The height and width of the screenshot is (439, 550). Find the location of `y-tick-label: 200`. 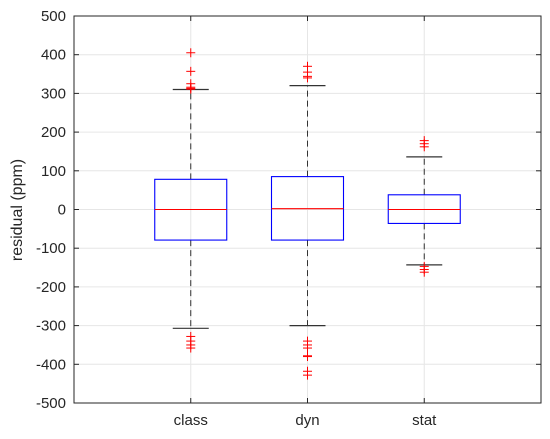

y-tick-label: 200 is located at coordinates (53, 132).